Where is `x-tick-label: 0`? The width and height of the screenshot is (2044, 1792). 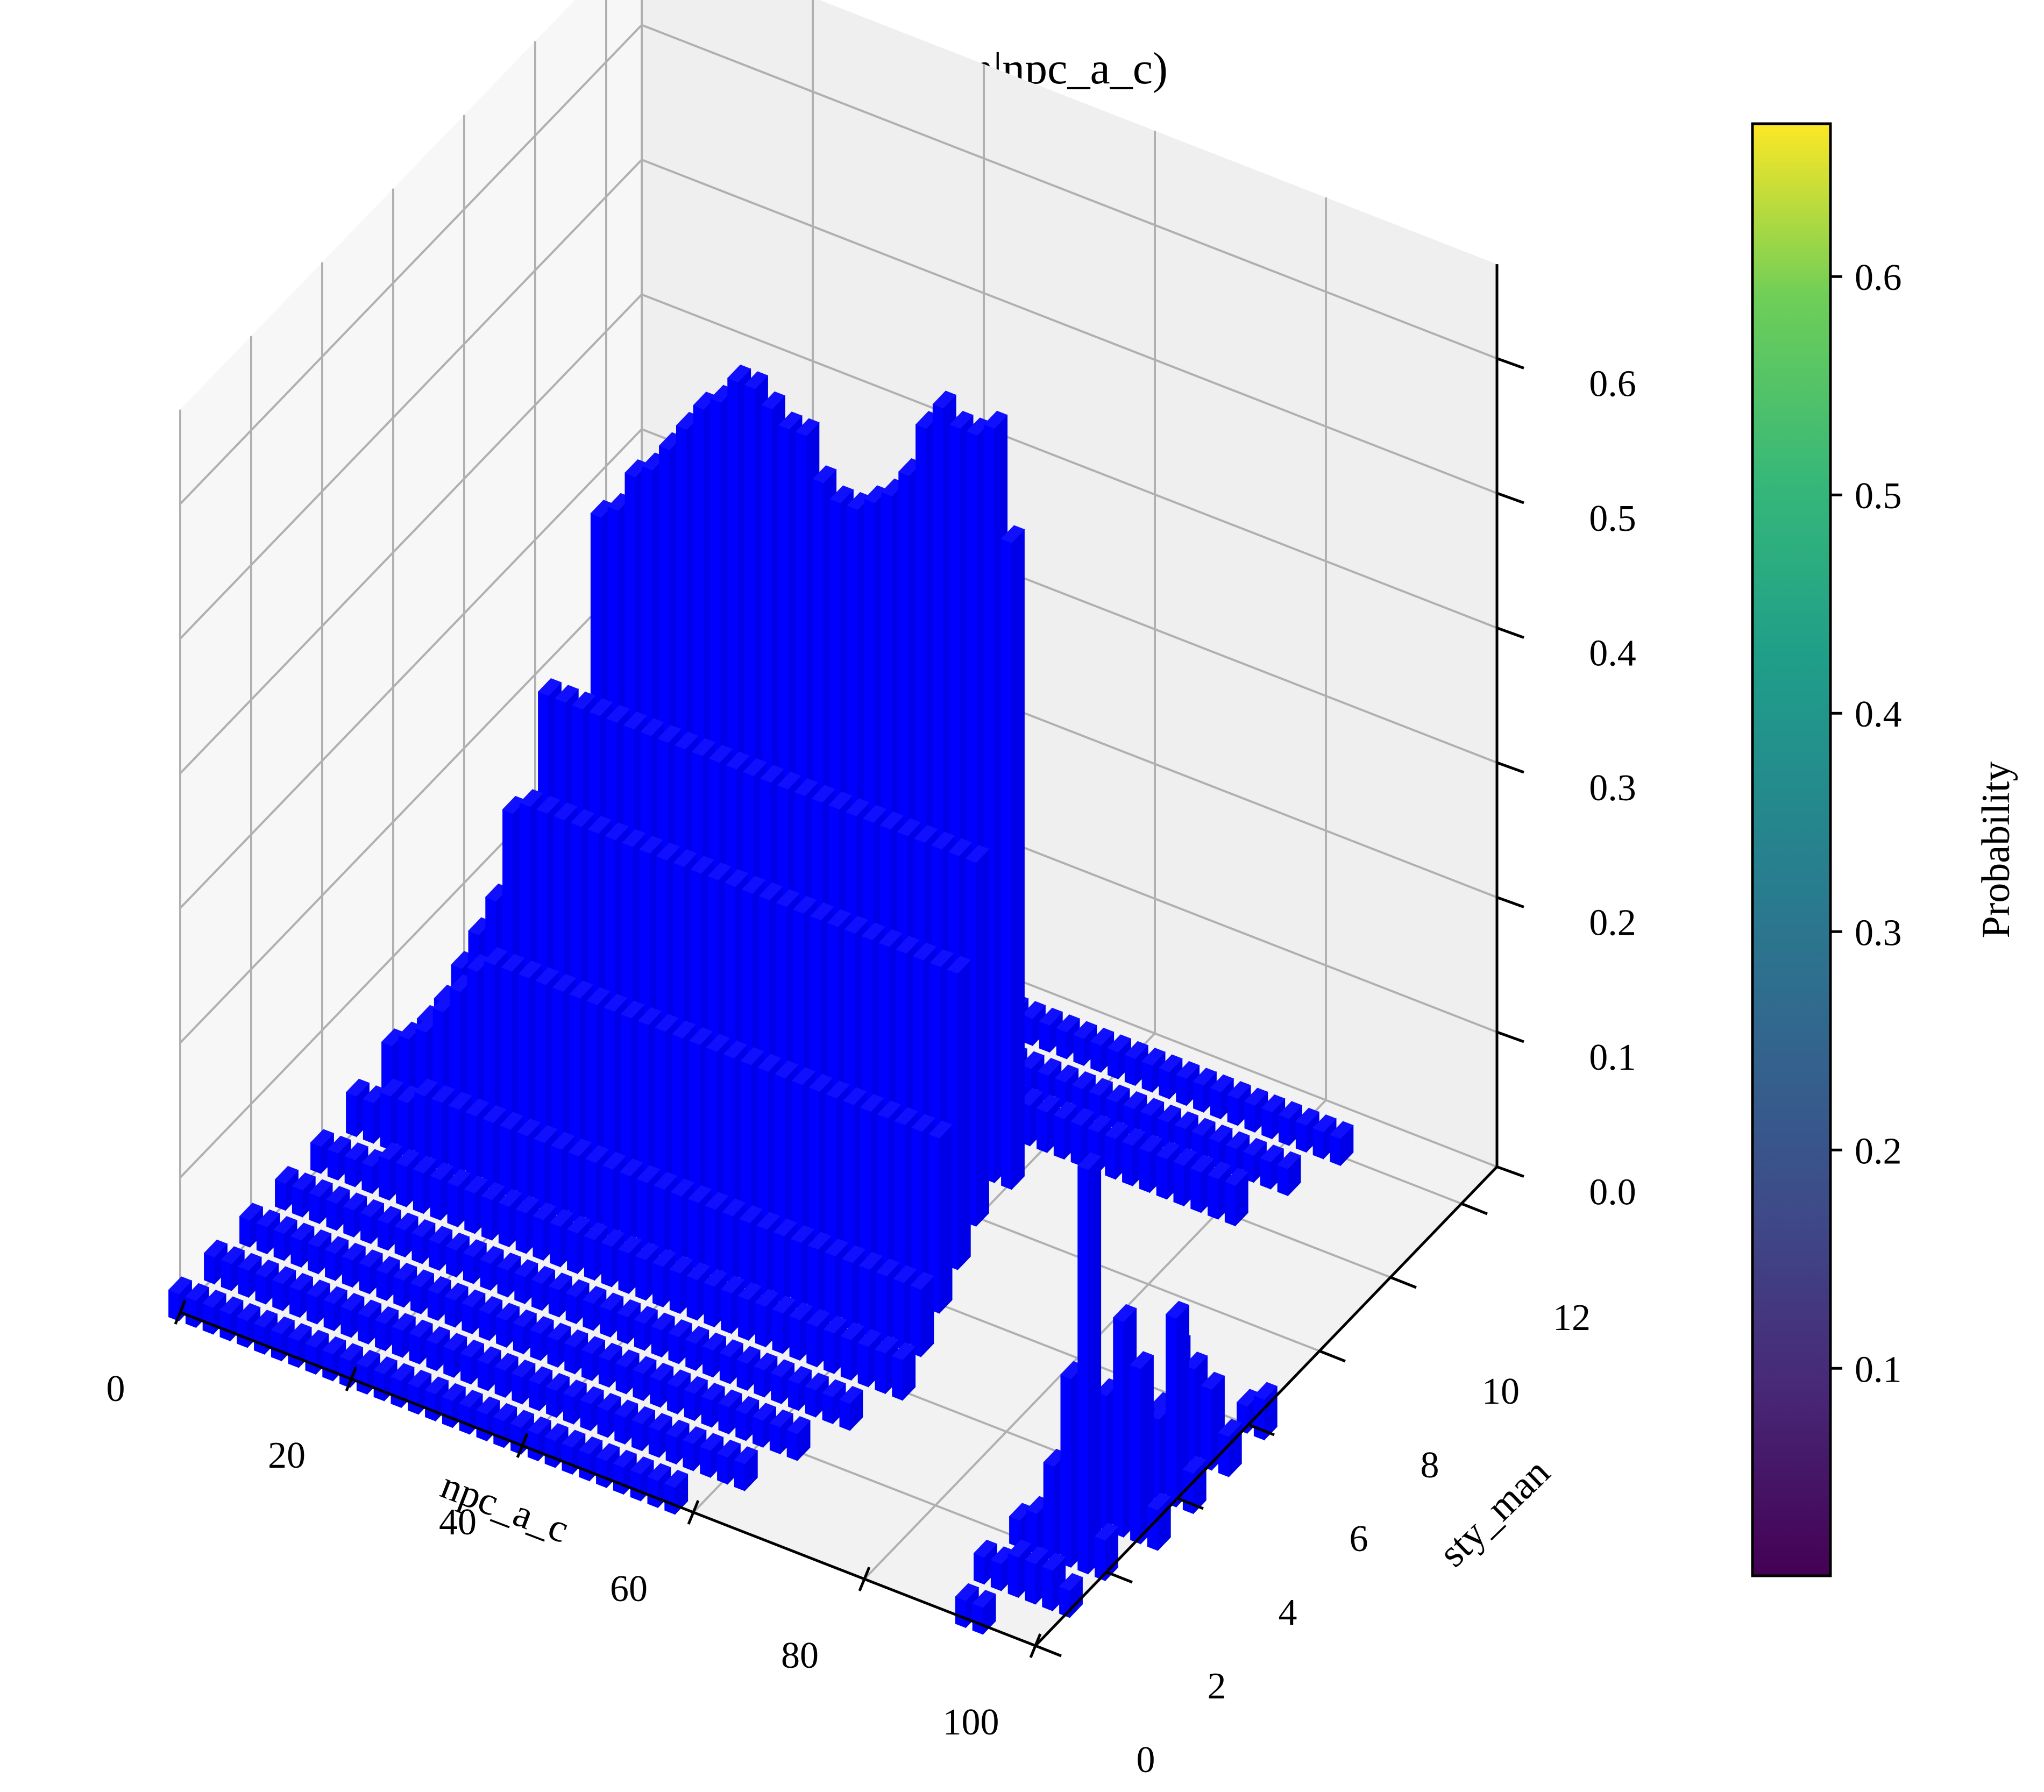
x-tick-label: 0 is located at coordinates (116, 1389).